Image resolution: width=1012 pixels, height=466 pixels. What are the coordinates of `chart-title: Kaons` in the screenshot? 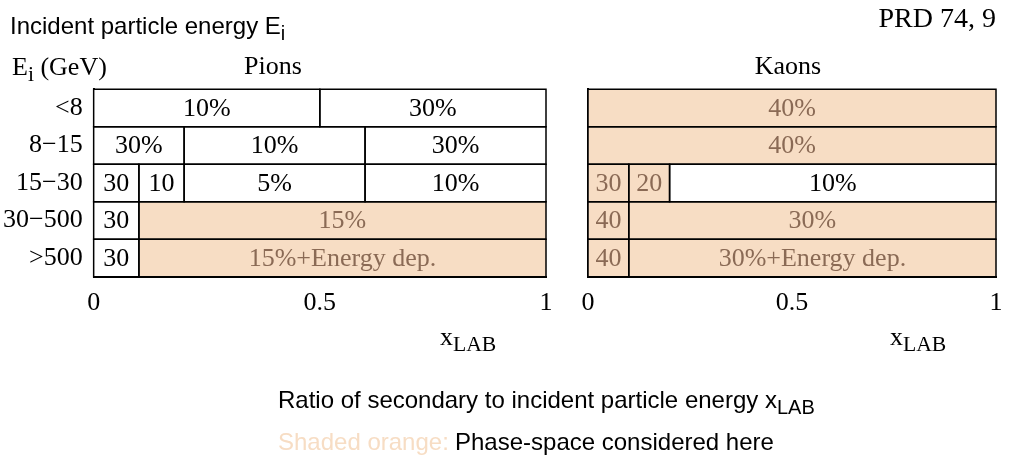 It's located at (788, 66).